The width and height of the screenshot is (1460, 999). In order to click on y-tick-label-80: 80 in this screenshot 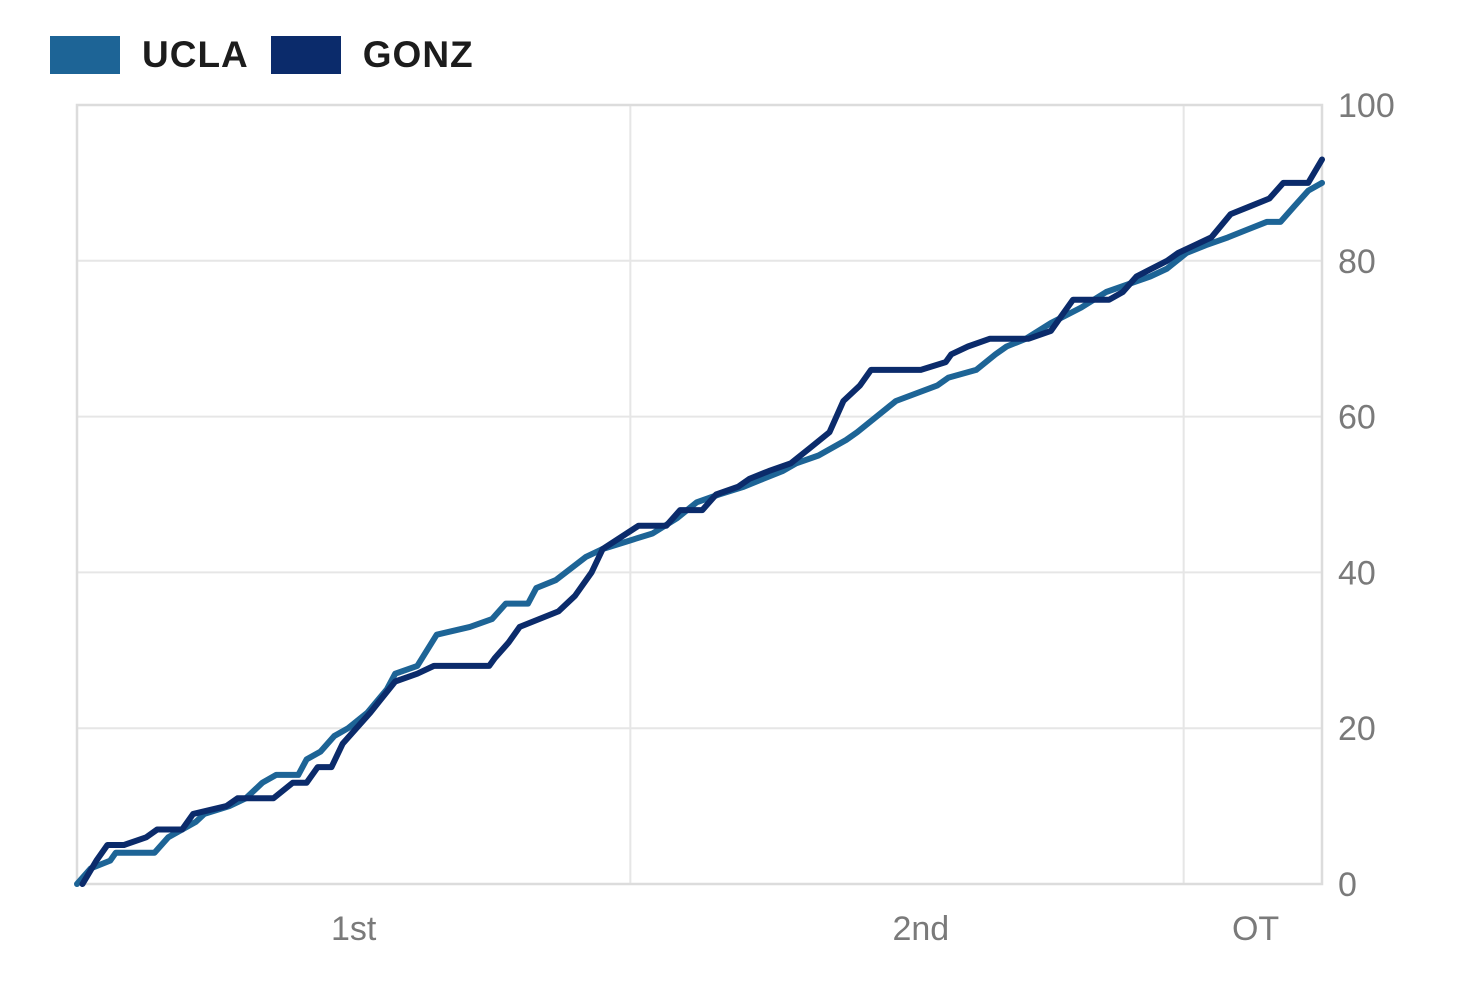, I will do `click(1357, 262)`.